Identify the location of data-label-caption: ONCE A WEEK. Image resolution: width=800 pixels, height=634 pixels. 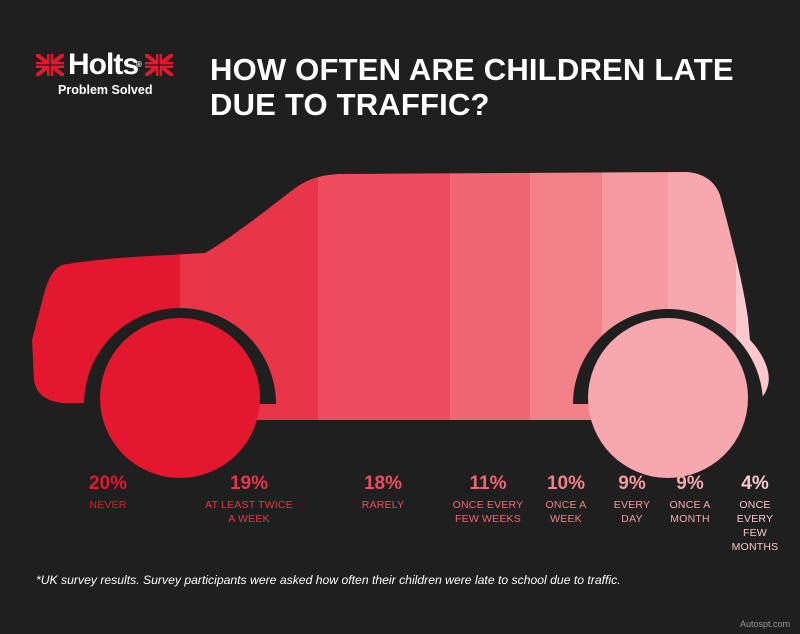
(566, 512).